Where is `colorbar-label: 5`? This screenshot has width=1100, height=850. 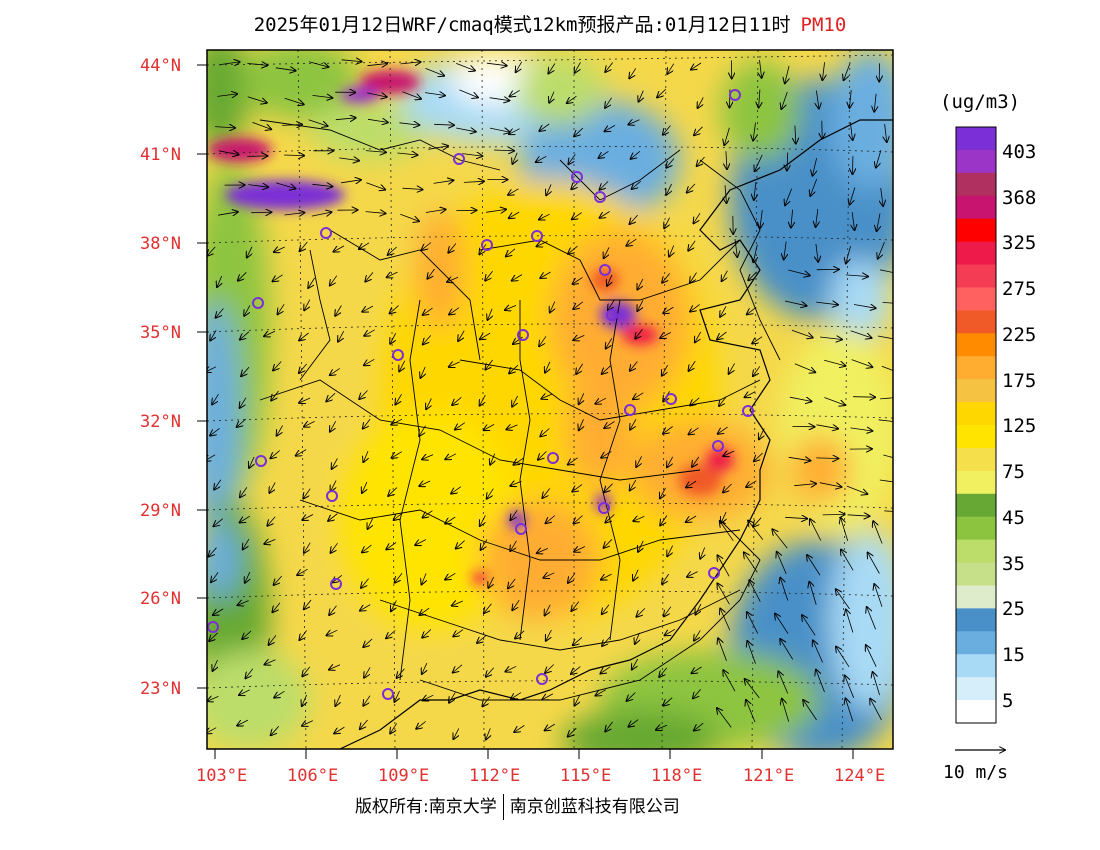
colorbar-label: 5 is located at coordinates (1008, 701).